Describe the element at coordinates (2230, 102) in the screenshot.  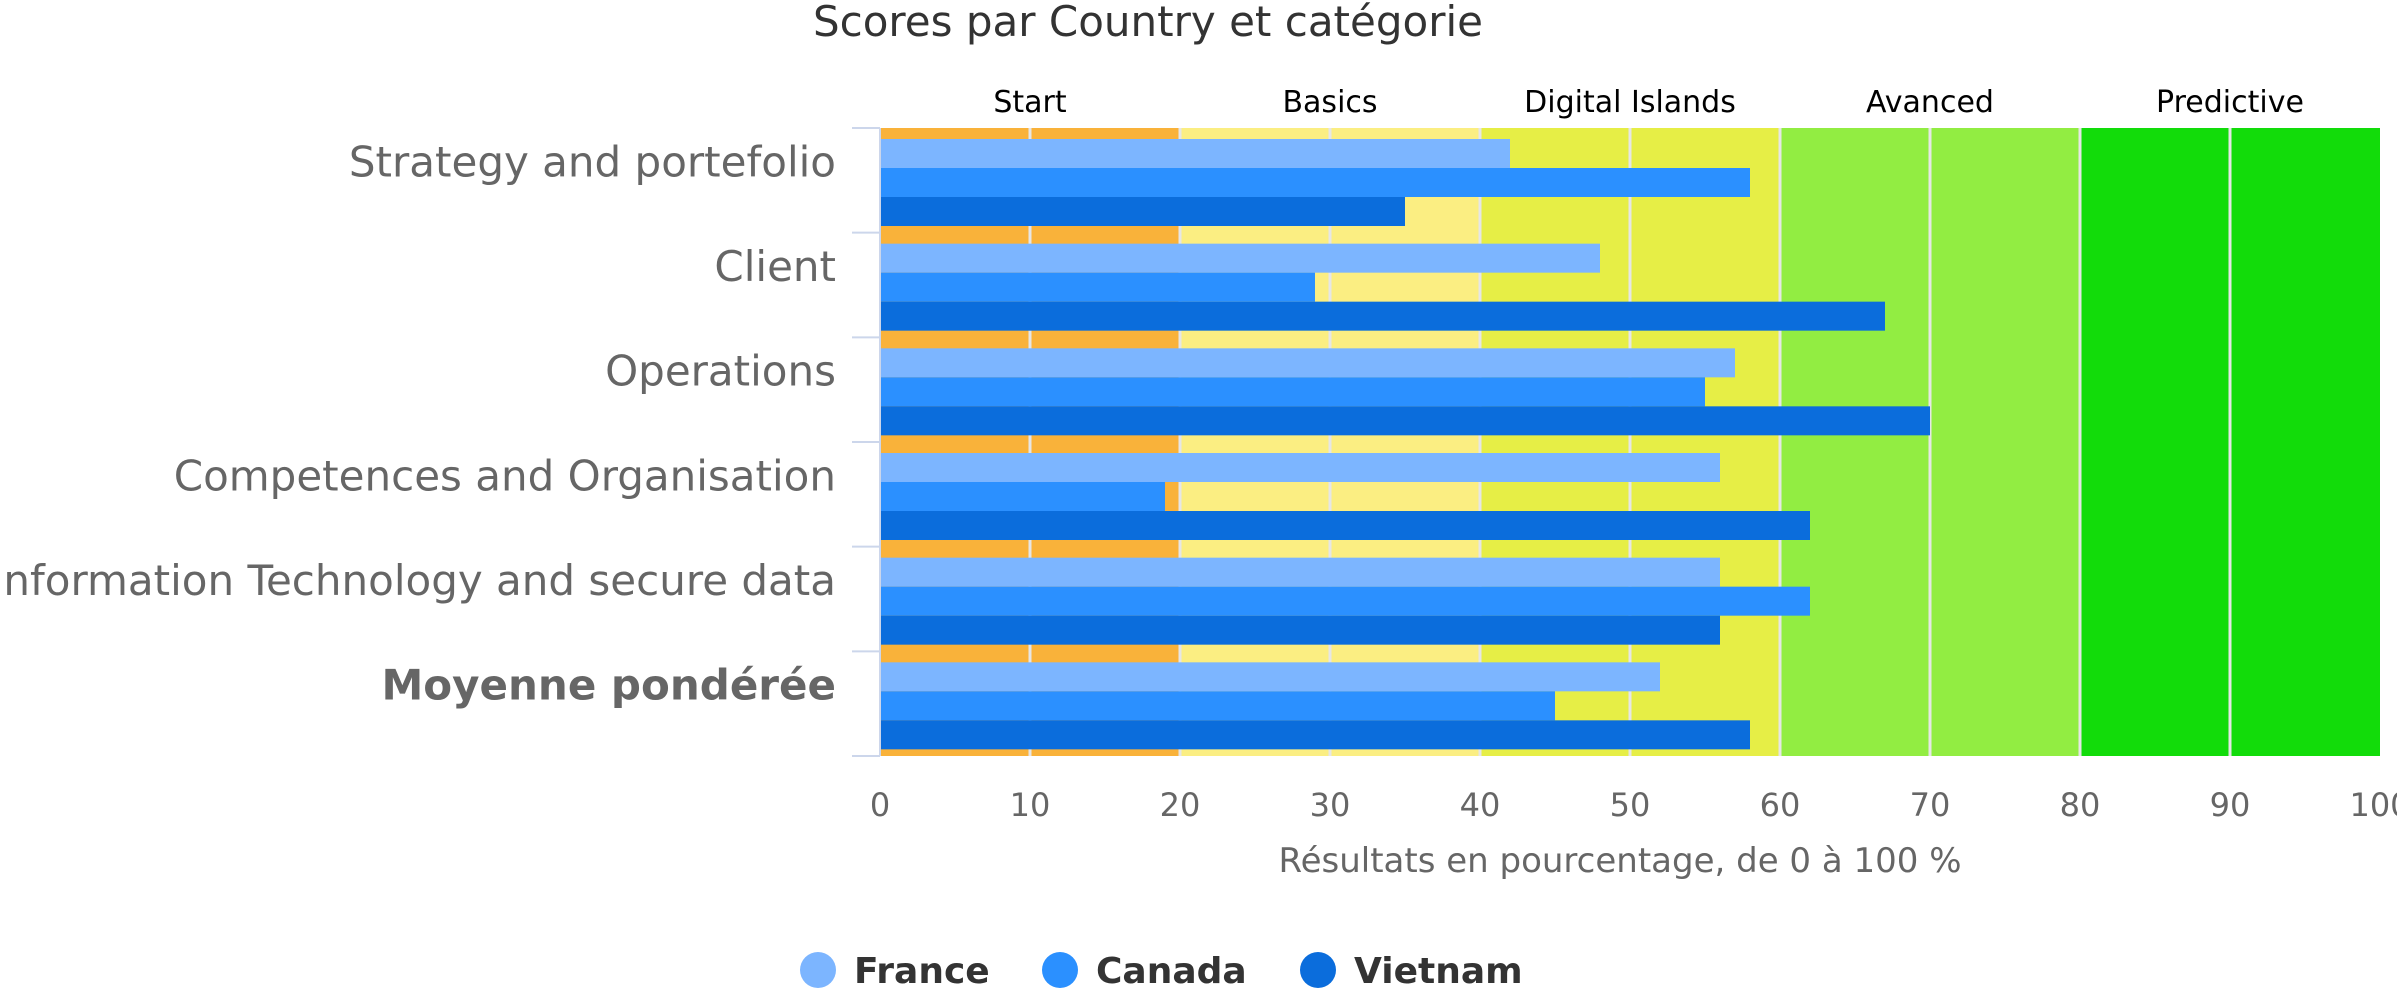
I see `band-label: Predictive` at that location.